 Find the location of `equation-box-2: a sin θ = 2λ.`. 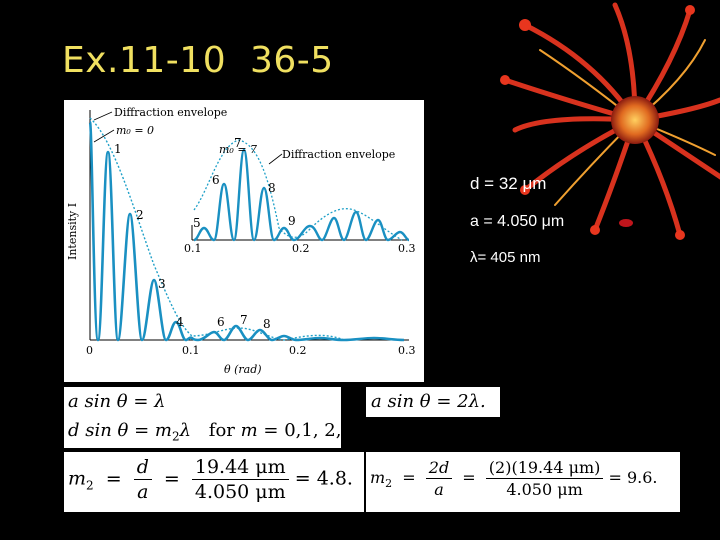

equation-box-2: a sin θ = 2λ. is located at coordinates (433, 402).